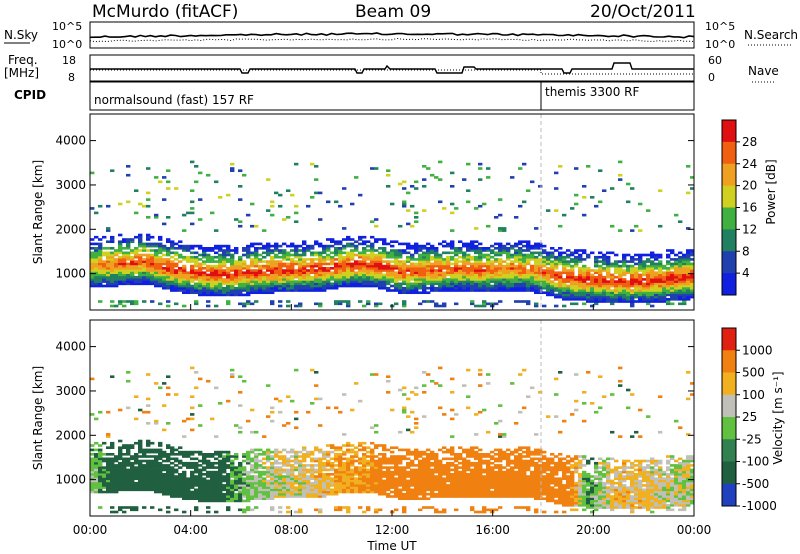 This screenshot has height=554, width=800. Describe the element at coordinates (729, 131) in the screenshot. I see `power-colorbar-swatch` at that location.